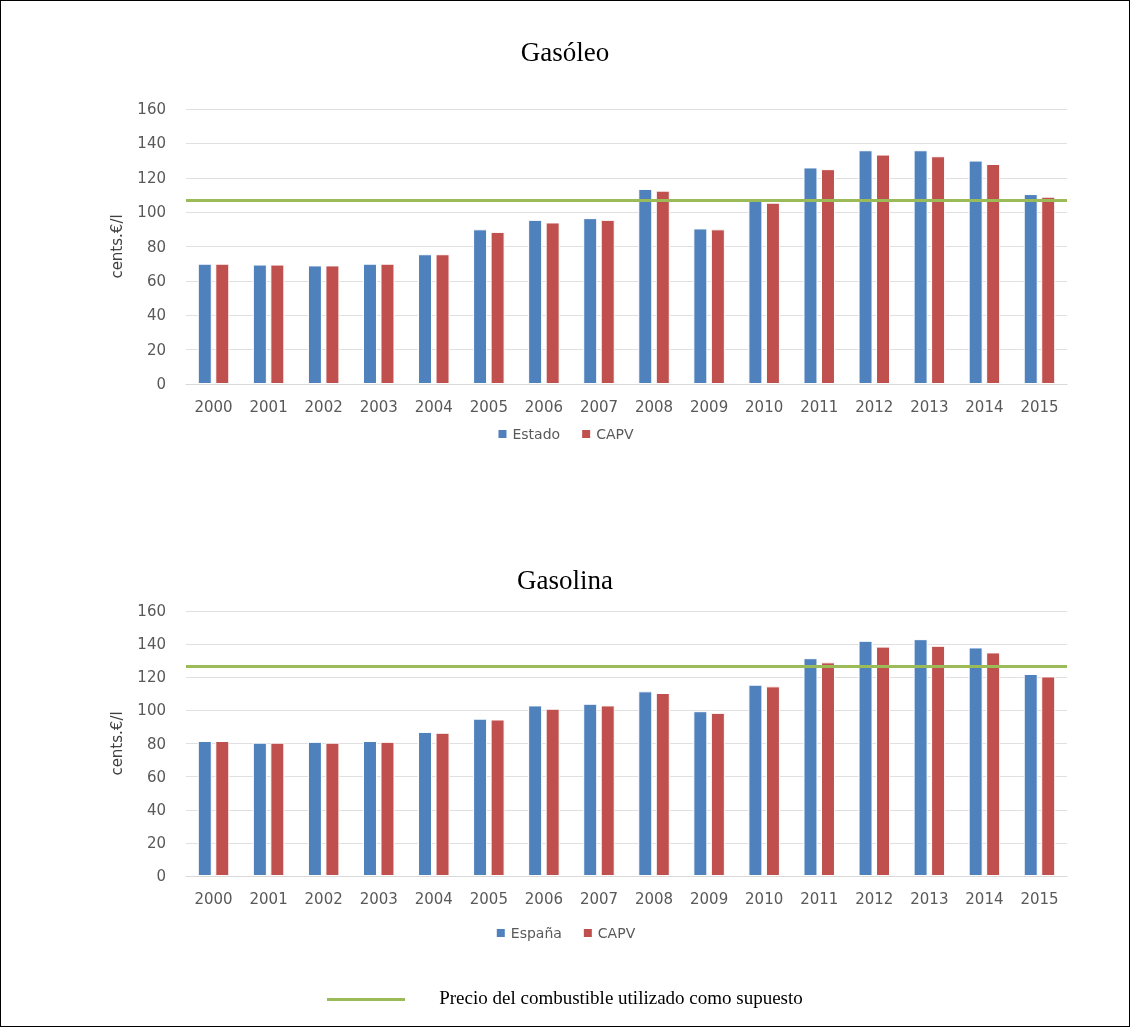  I want to click on y-tick-label: 160, so click(151, 611).